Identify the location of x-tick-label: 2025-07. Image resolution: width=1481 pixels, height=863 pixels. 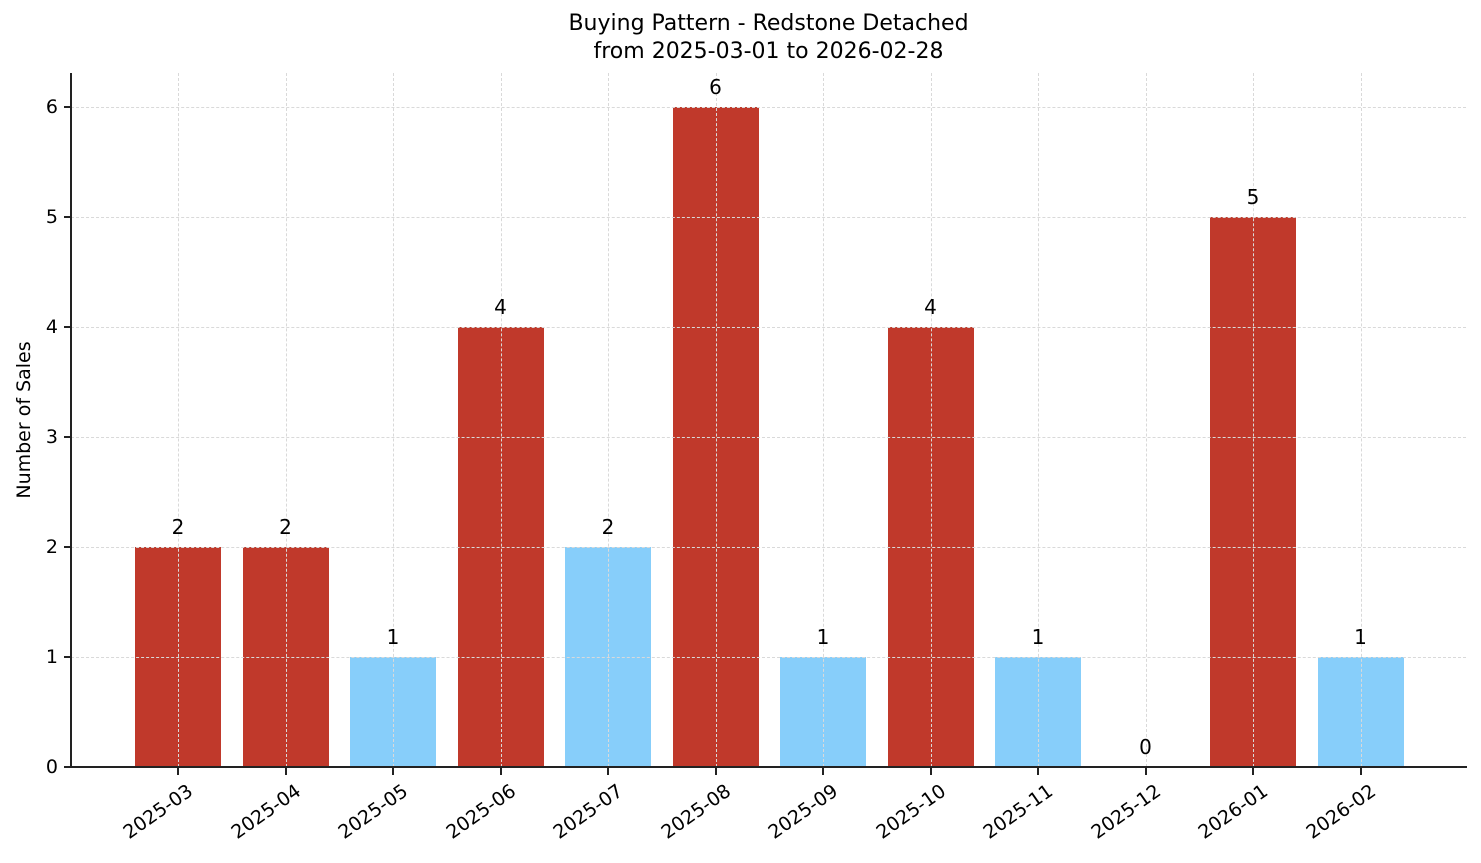
(588, 812).